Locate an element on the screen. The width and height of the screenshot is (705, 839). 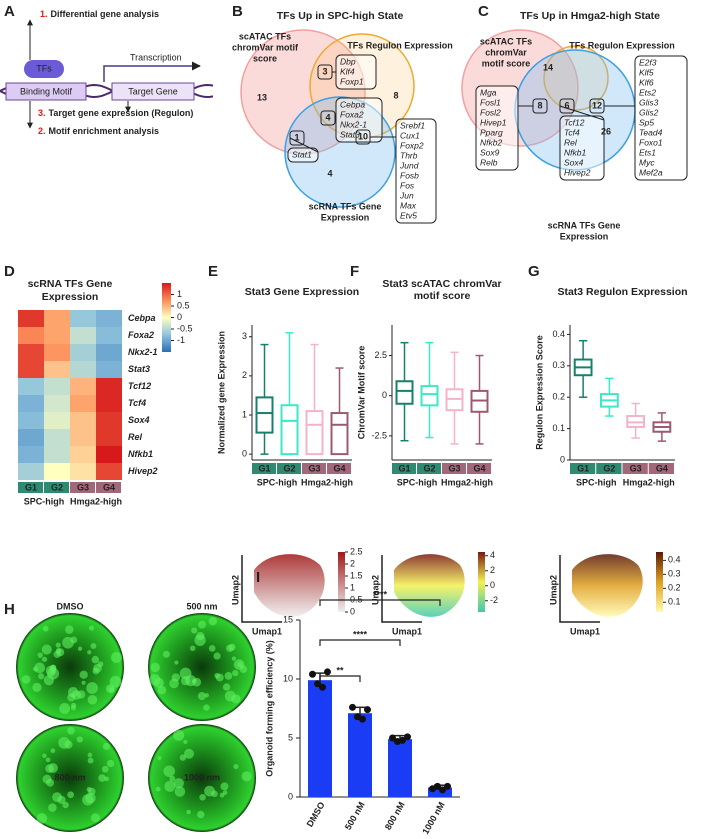
transcription-label: Transcription is located at coordinates (156, 57).